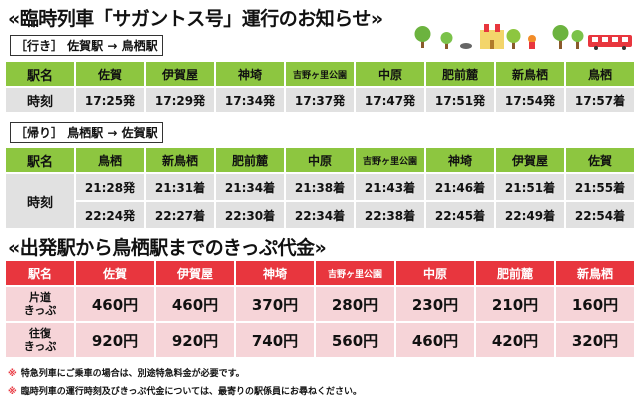  Describe the element at coordinates (460, 187) in the screenshot. I see `time-cell: 21:46着` at that location.